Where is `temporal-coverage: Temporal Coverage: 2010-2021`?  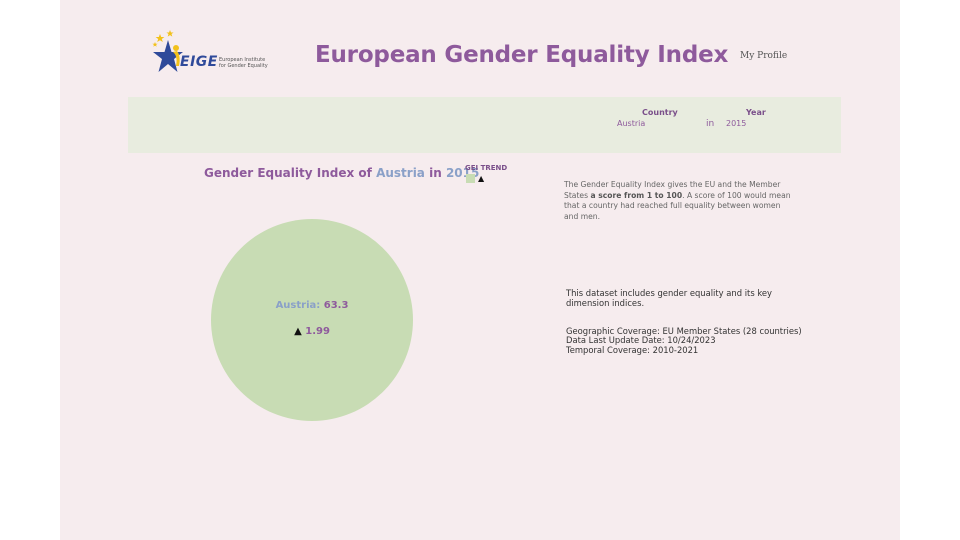 temporal-coverage: Temporal Coverage: 2010-2021 is located at coordinates (632, 350).